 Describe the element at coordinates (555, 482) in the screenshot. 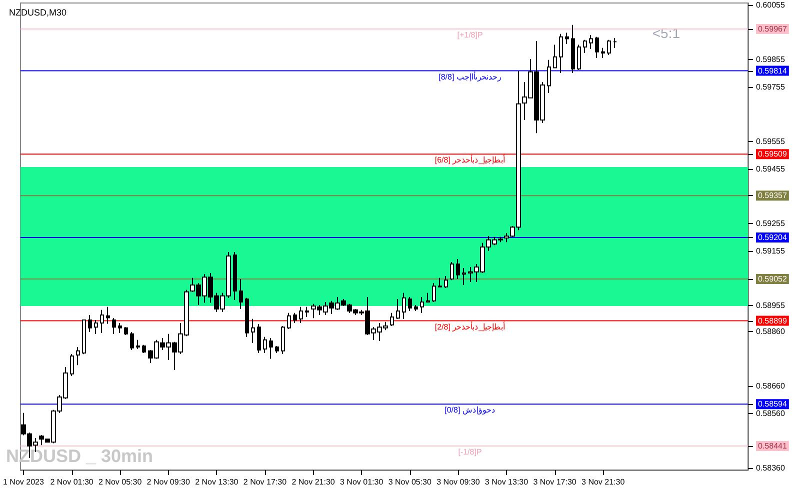

I see `x-tick-label: 3 Nov 17:30` at that location.